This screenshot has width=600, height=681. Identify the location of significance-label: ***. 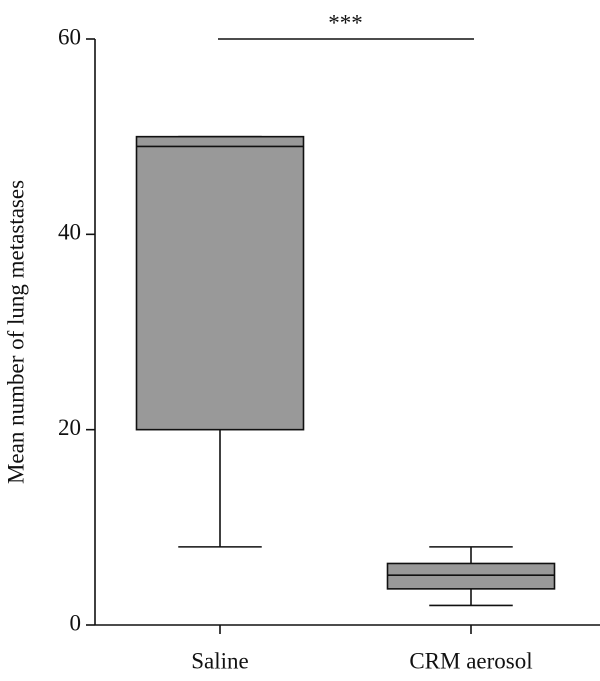
(345, 22).